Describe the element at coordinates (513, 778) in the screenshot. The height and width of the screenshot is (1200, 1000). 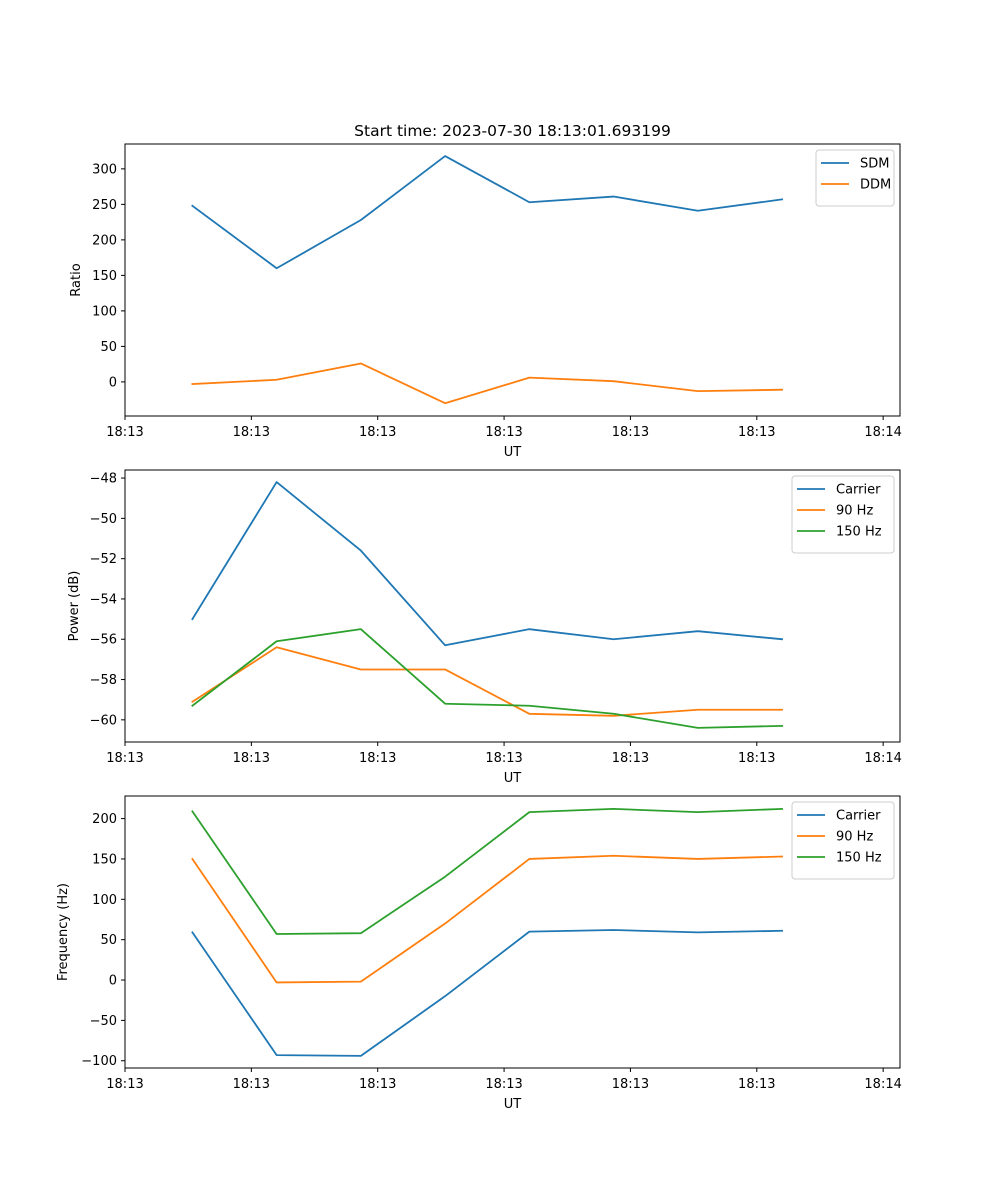
I see `power-x-axis-label: UT` at that location.